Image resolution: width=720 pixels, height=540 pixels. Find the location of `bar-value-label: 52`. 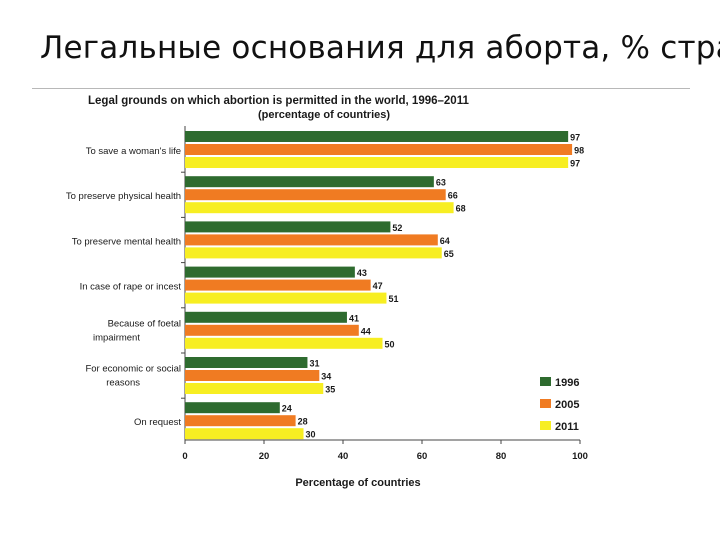

bar-value-label: 52 is located at coordinates (397, 228).